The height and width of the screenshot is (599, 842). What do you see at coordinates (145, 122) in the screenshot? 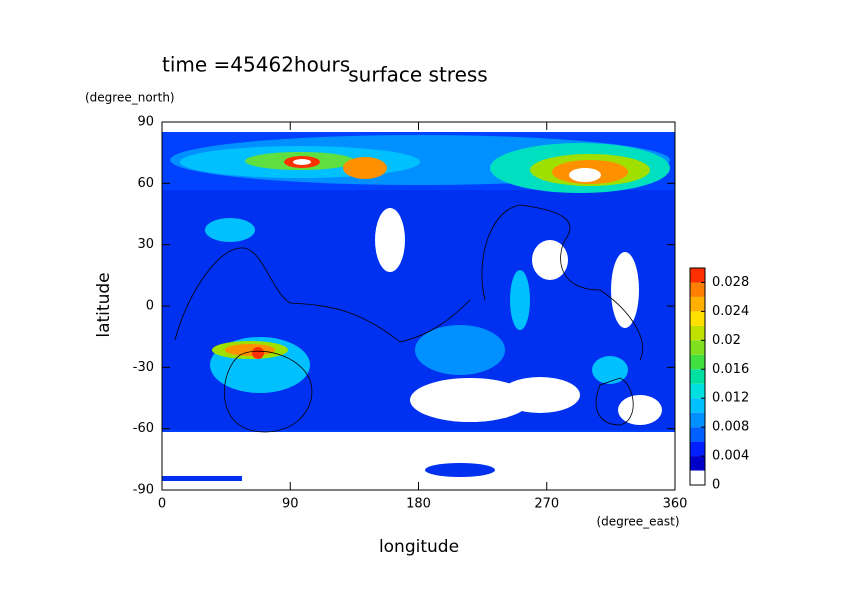
I see `y-tick-label: 90` at bounding box center [145, 122].